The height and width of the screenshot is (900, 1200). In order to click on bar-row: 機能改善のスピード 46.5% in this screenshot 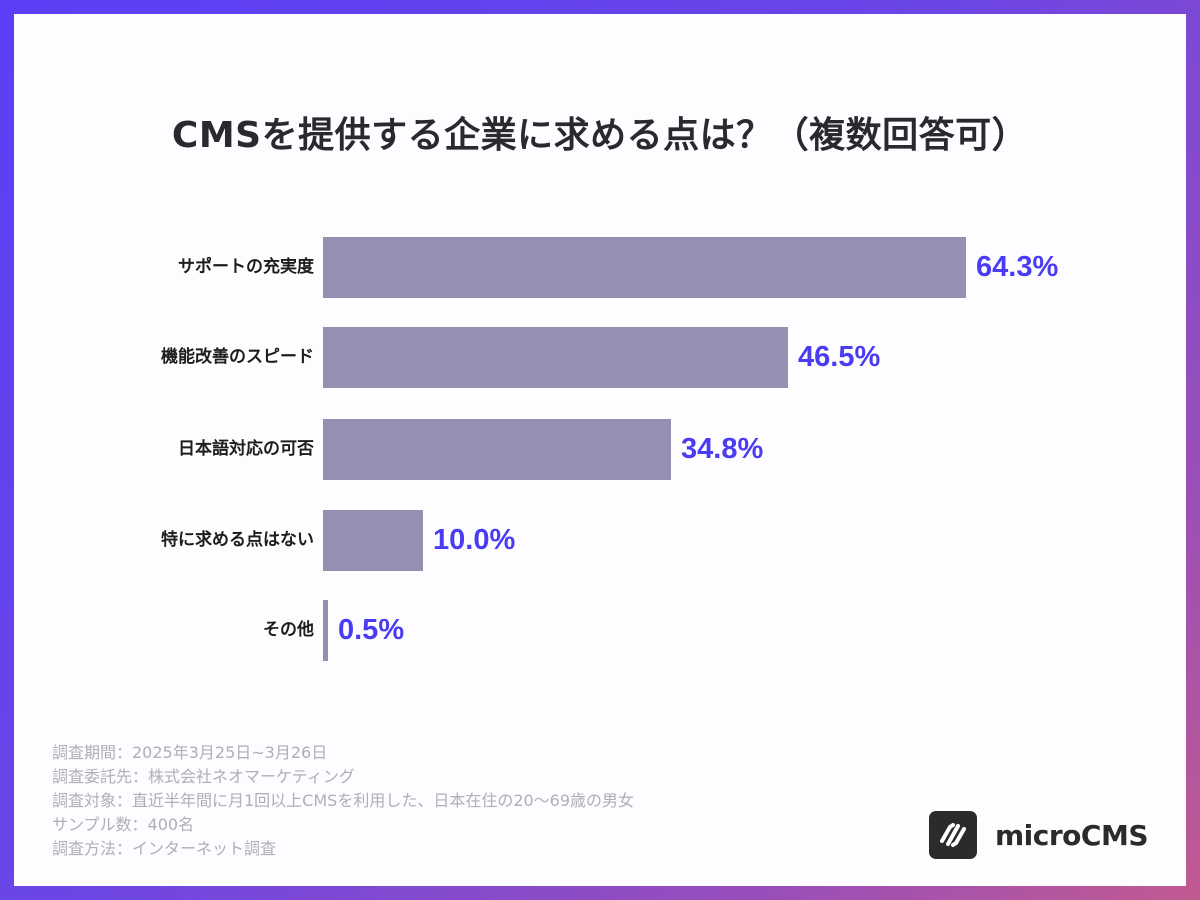, I will do `click(600, 357)`.